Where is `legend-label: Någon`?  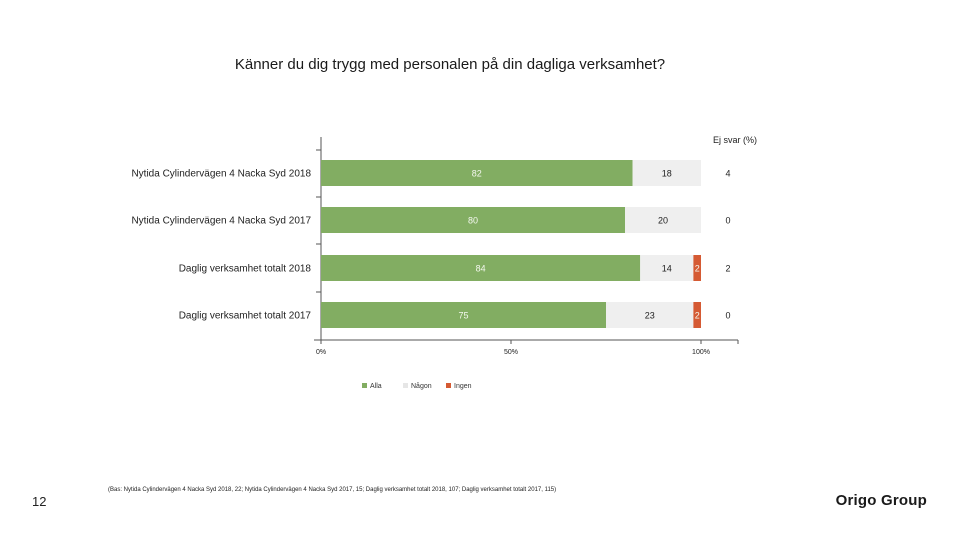
legend-label: Någon is located at coordinates (421, 386).